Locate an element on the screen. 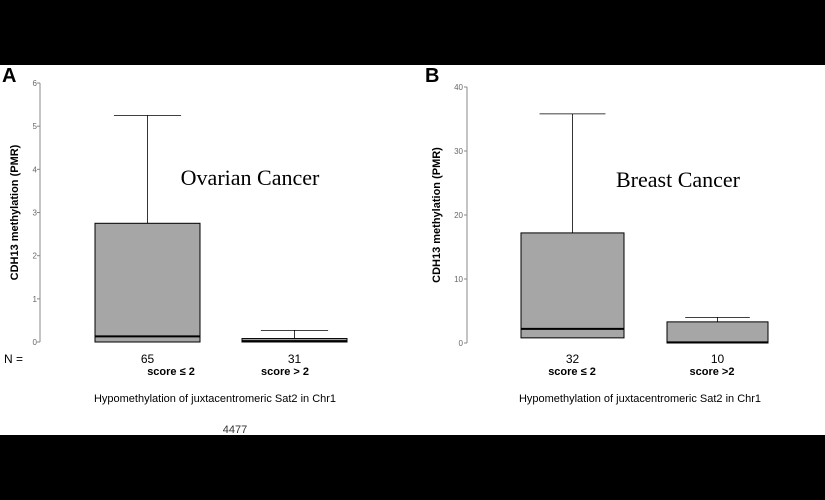 This screenshot has height=500, width=825. panel-b-group-2-n: 10 is located at coordinates (718, 359).